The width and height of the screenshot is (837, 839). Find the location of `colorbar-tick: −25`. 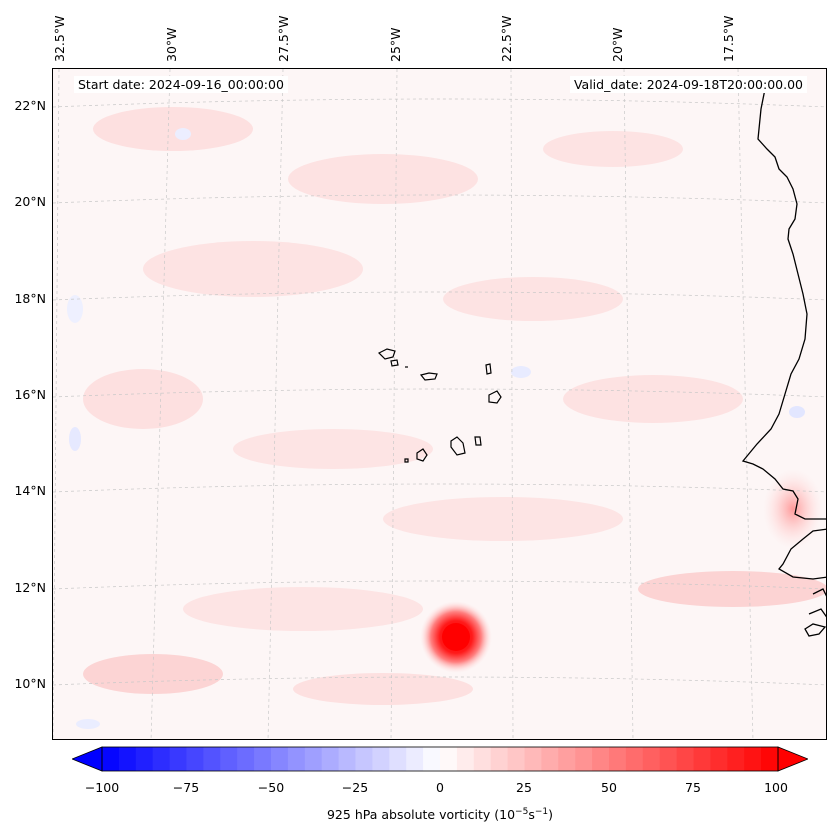

colorbar-tick: −25 is located at coordinates (355, 787).